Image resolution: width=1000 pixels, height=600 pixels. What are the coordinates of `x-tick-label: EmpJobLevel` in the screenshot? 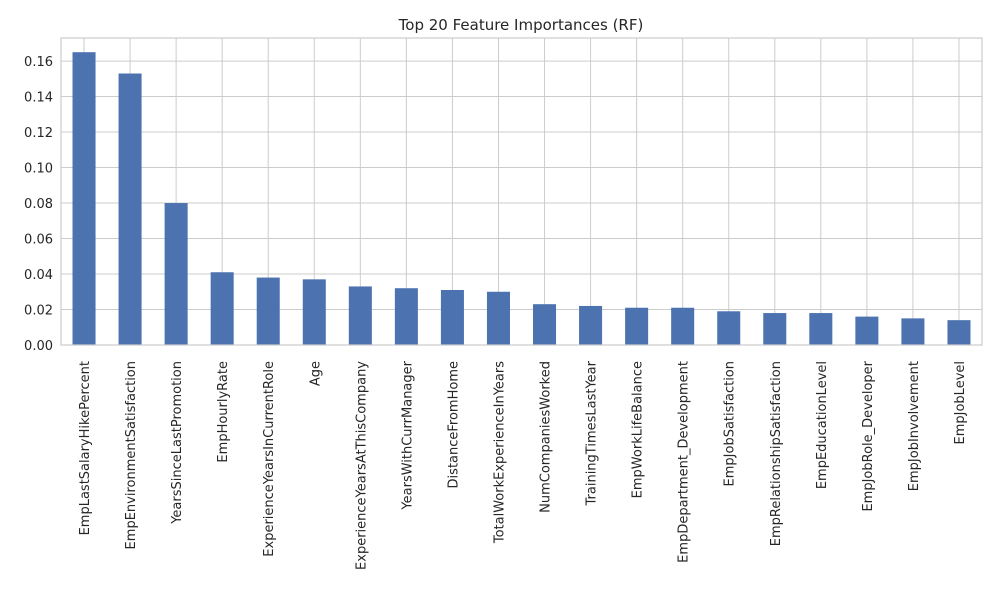 It's located at (960, 402).